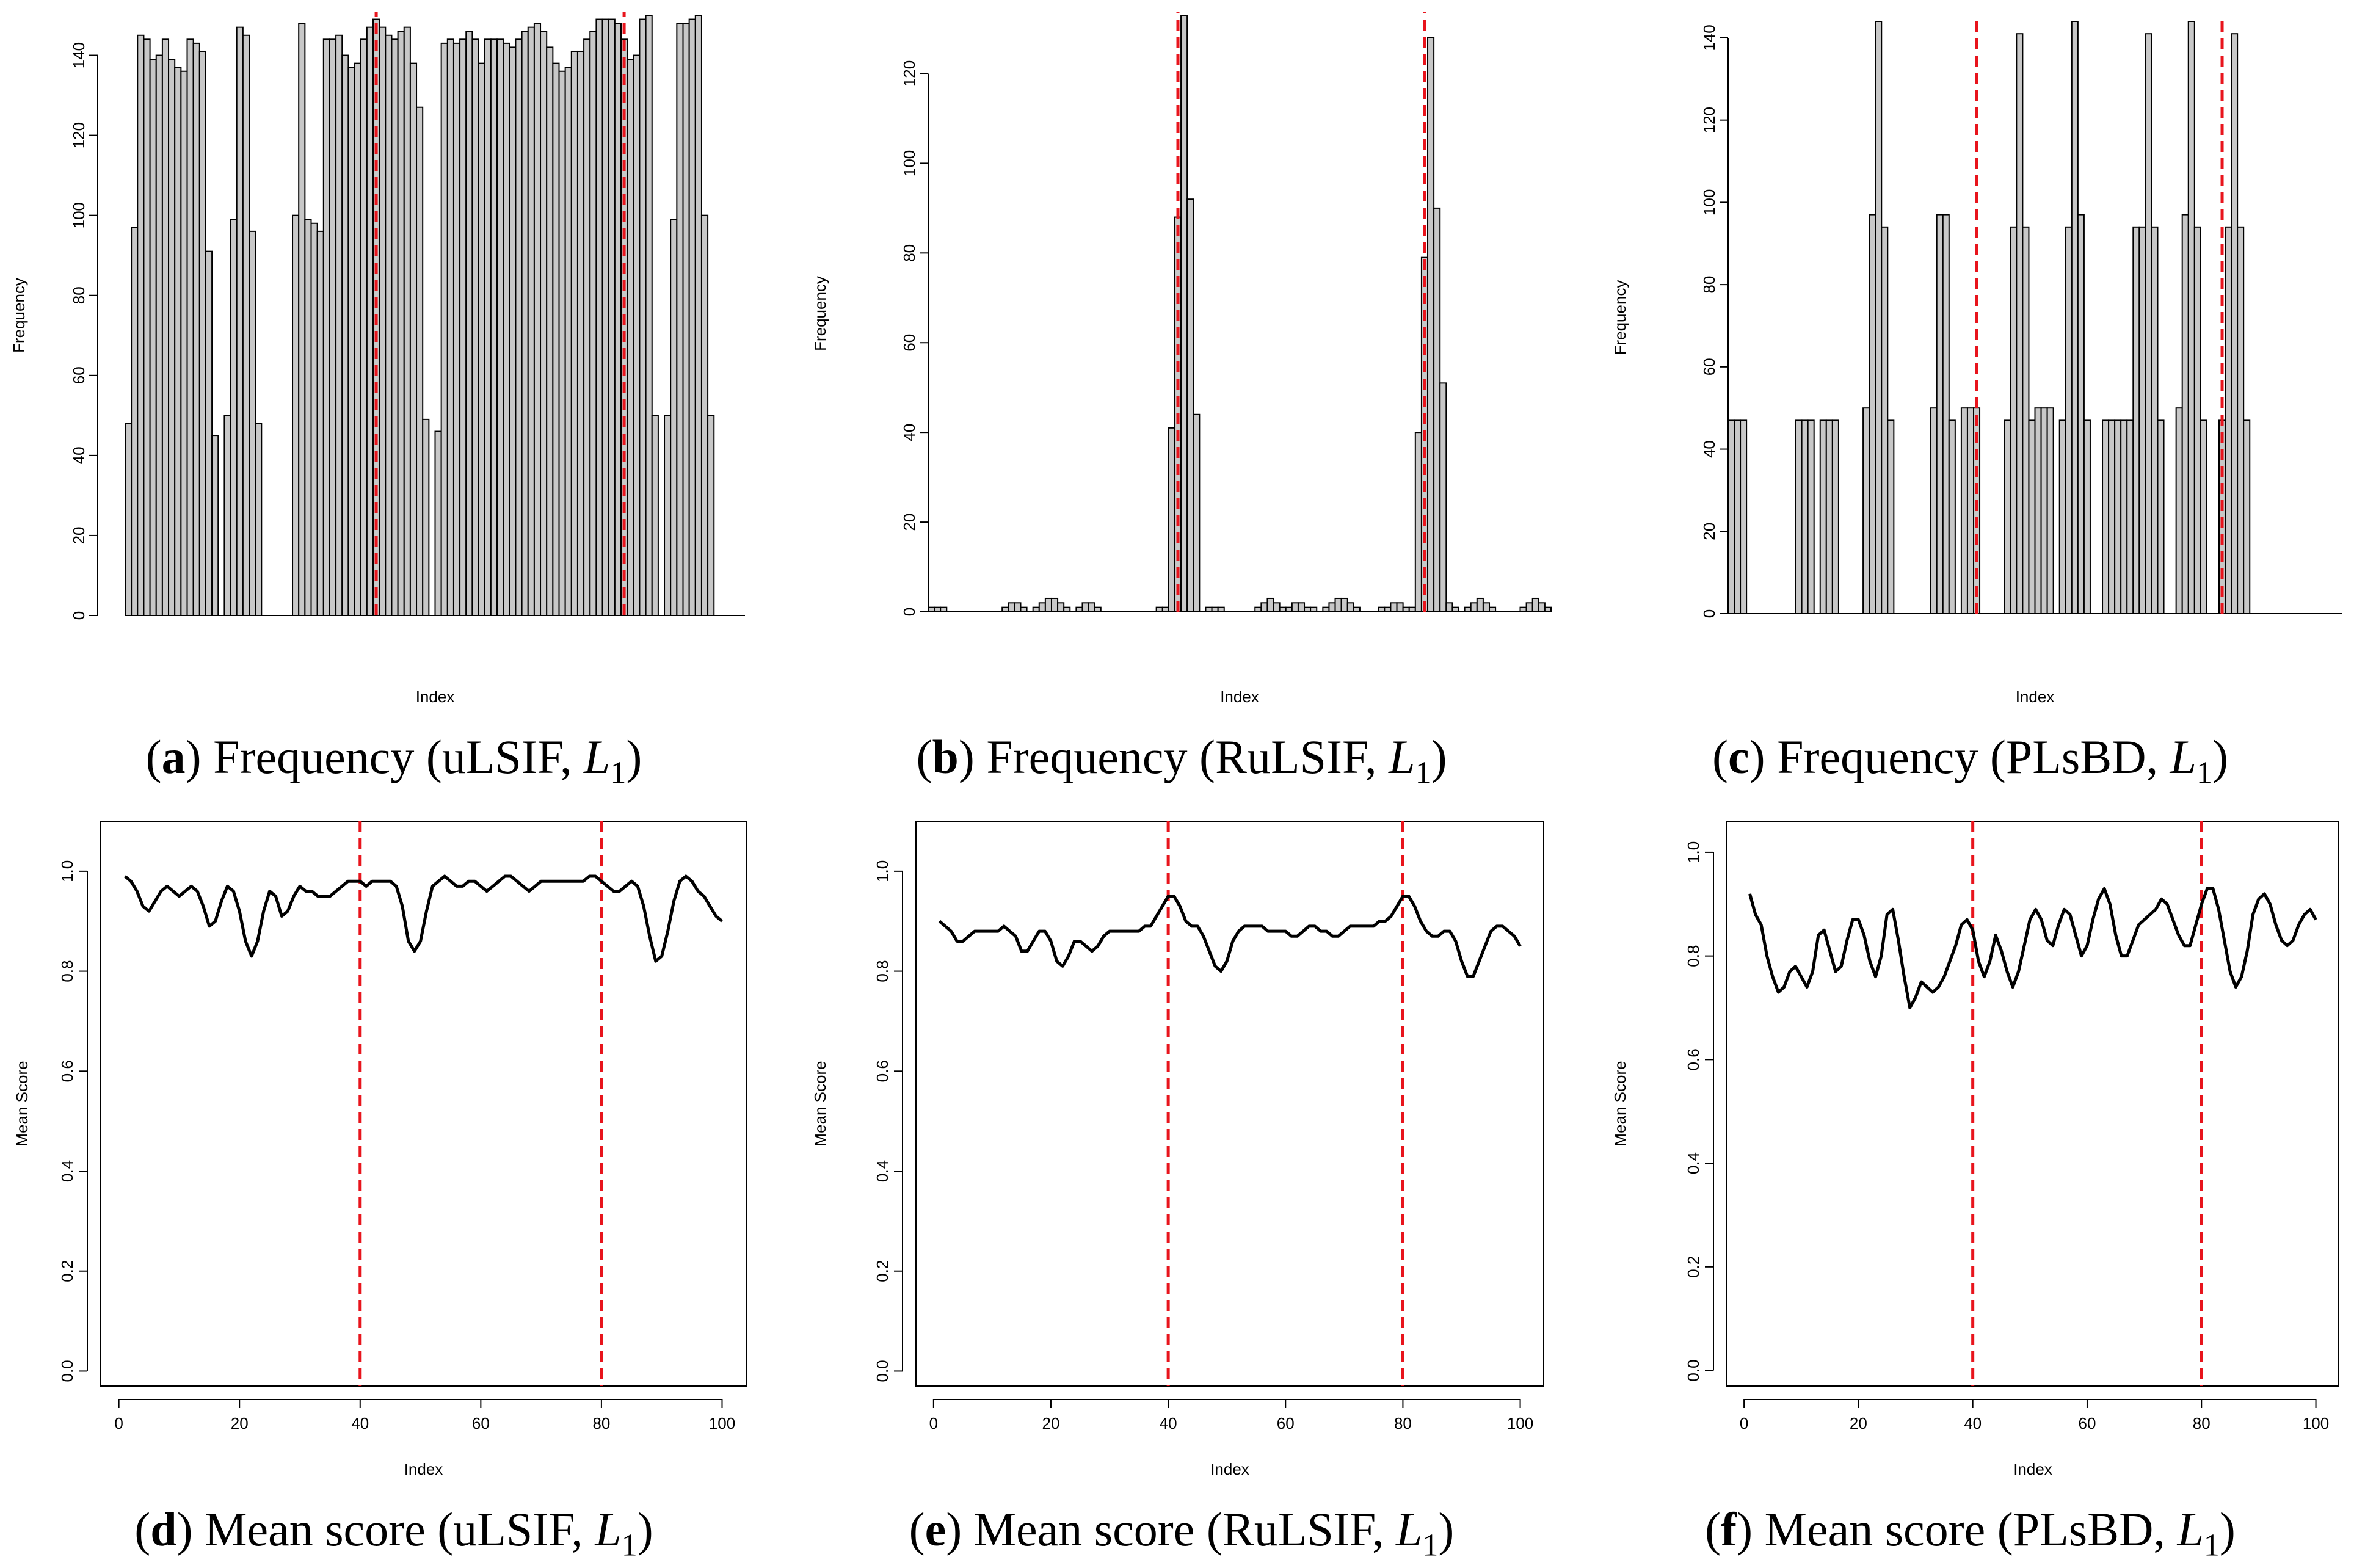 The width and height of the screenshot is (2365, 1568). What do you see at coordinates (1976, 362) in the screenshot?
I see `chart-c: 0 20 40 60 80 100 120 140 Index Frequency` at bounding box center [1976, 362].